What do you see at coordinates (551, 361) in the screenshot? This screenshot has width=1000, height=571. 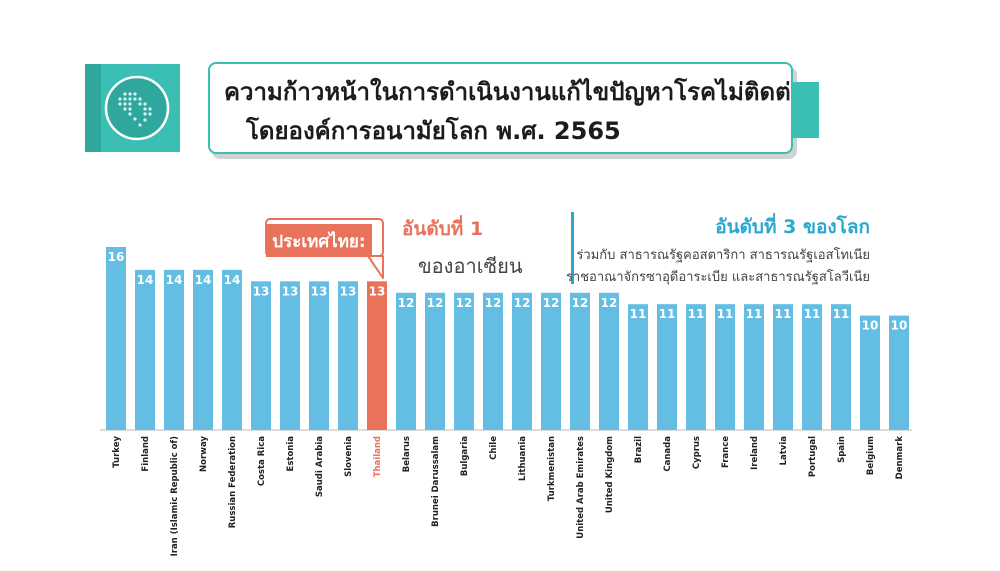 I see `bar-turkmenistan` at bounding box center [551, 361].